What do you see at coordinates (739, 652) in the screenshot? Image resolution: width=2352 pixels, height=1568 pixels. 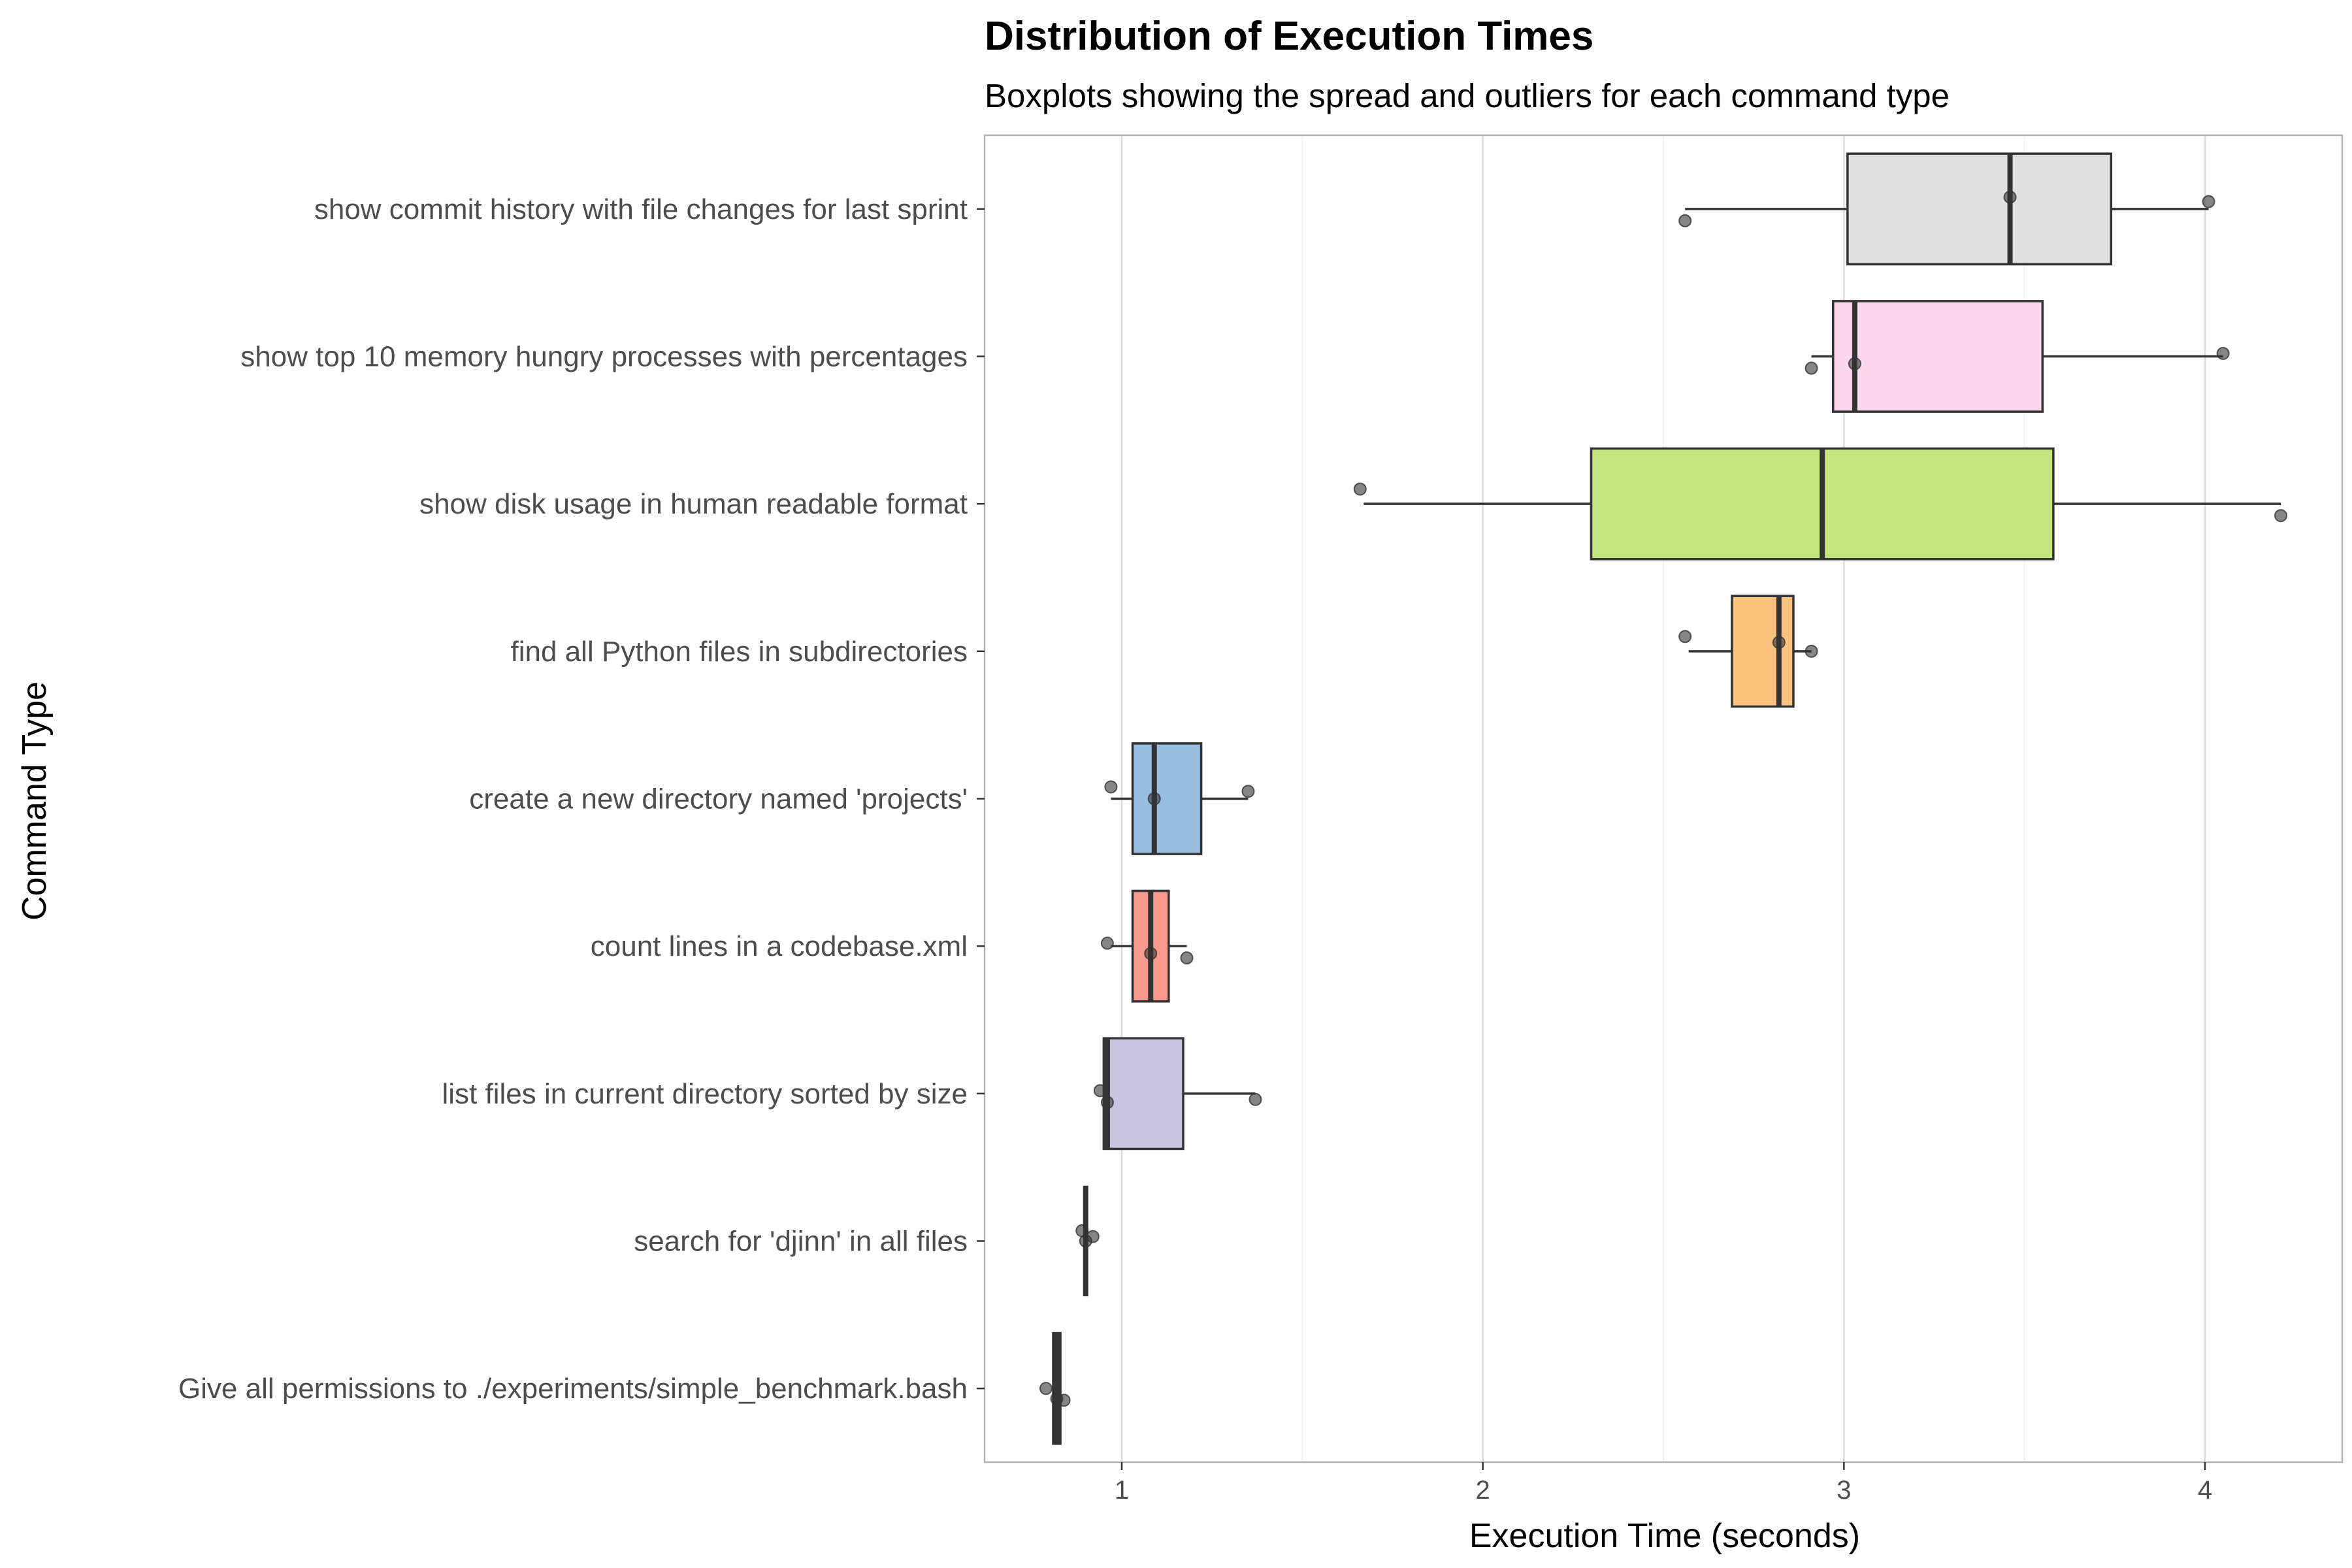 I see `category-label: find all Python files in subdirectories` at bounding box center [739, 652].